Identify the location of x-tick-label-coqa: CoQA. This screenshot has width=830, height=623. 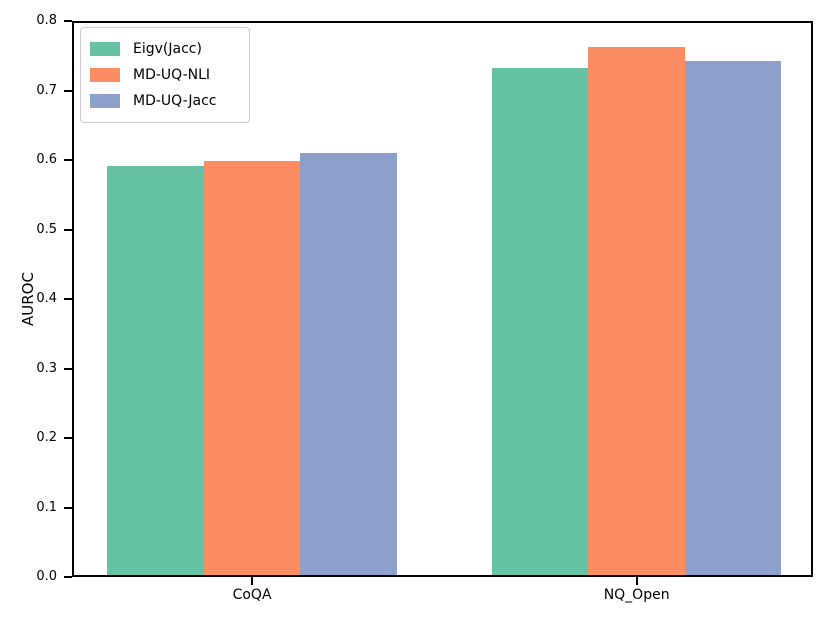
(252, 595).